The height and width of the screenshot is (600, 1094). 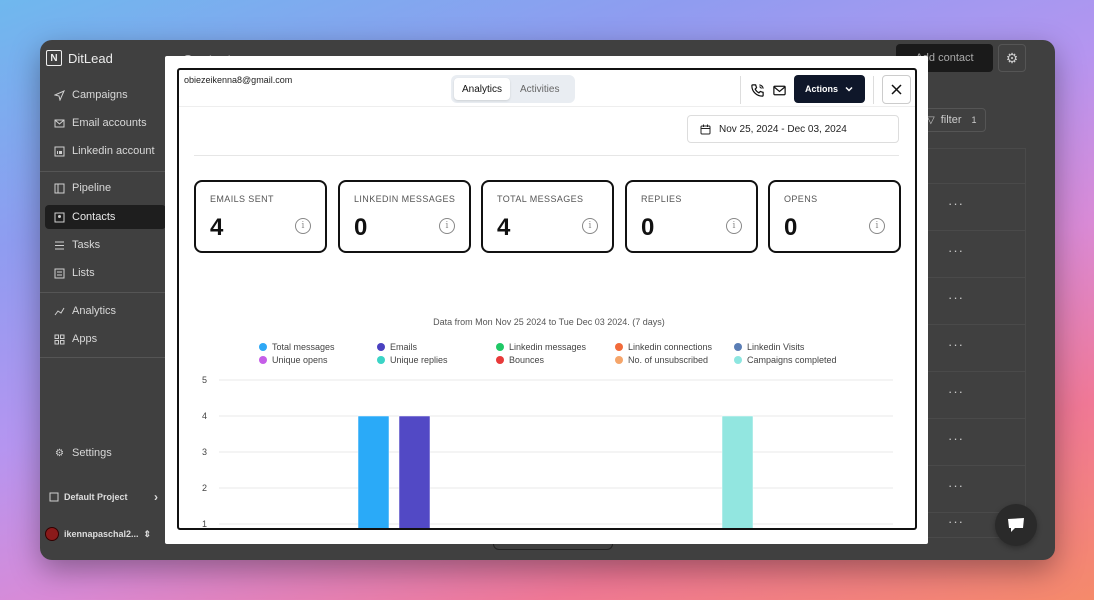 I want to click on project-switcher: Default Project ›, so click(x=103, y=497).